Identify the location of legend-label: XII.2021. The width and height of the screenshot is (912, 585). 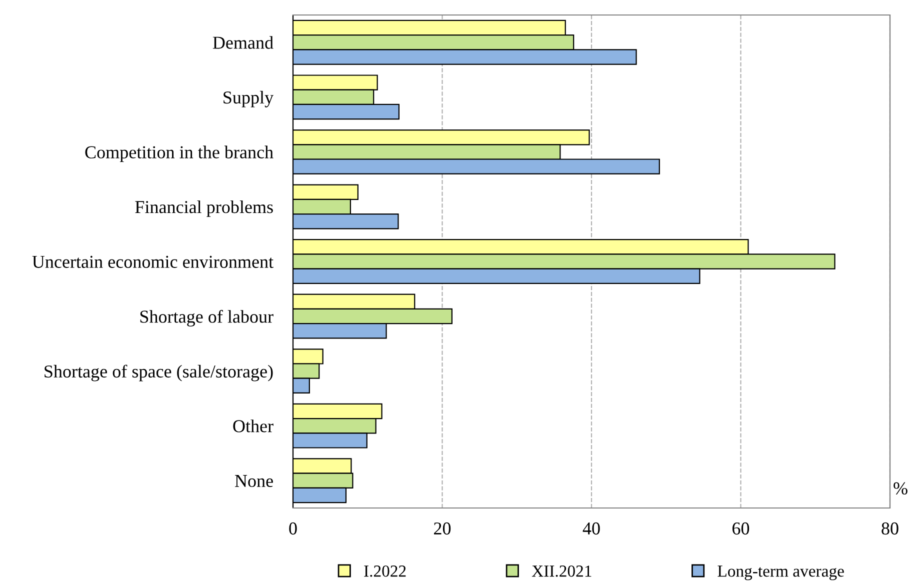
(562, 571).